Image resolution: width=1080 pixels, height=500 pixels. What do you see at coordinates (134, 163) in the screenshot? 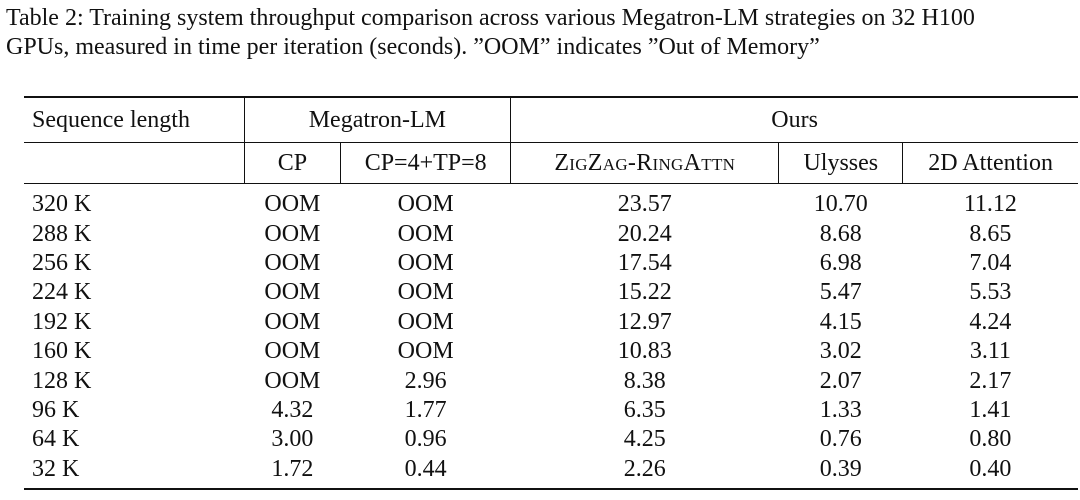
I see `header-blank` at bounding box center [134, 163].